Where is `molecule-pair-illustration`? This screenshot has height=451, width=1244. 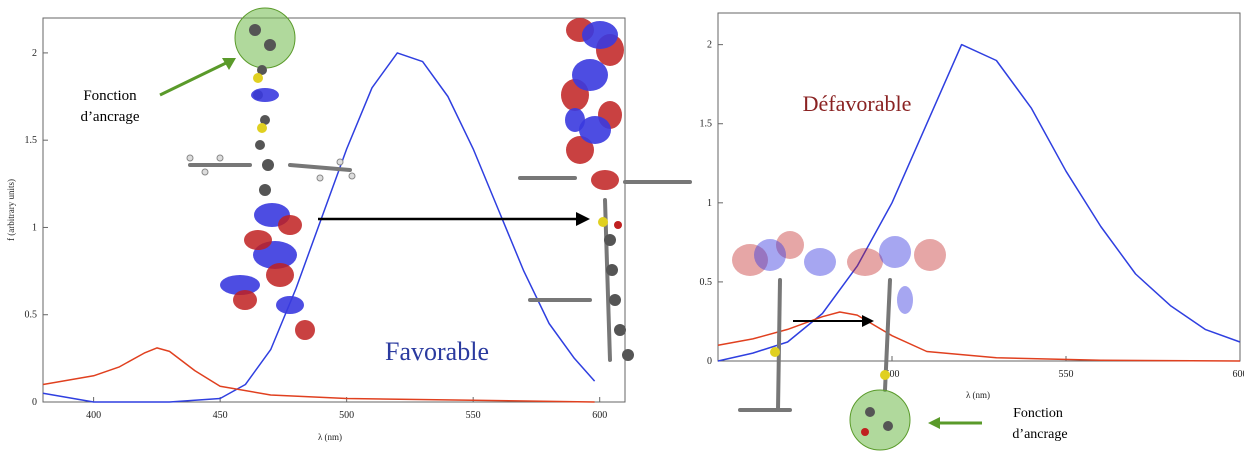 molecule-pair-illustration is located at coordinates (839, 341).